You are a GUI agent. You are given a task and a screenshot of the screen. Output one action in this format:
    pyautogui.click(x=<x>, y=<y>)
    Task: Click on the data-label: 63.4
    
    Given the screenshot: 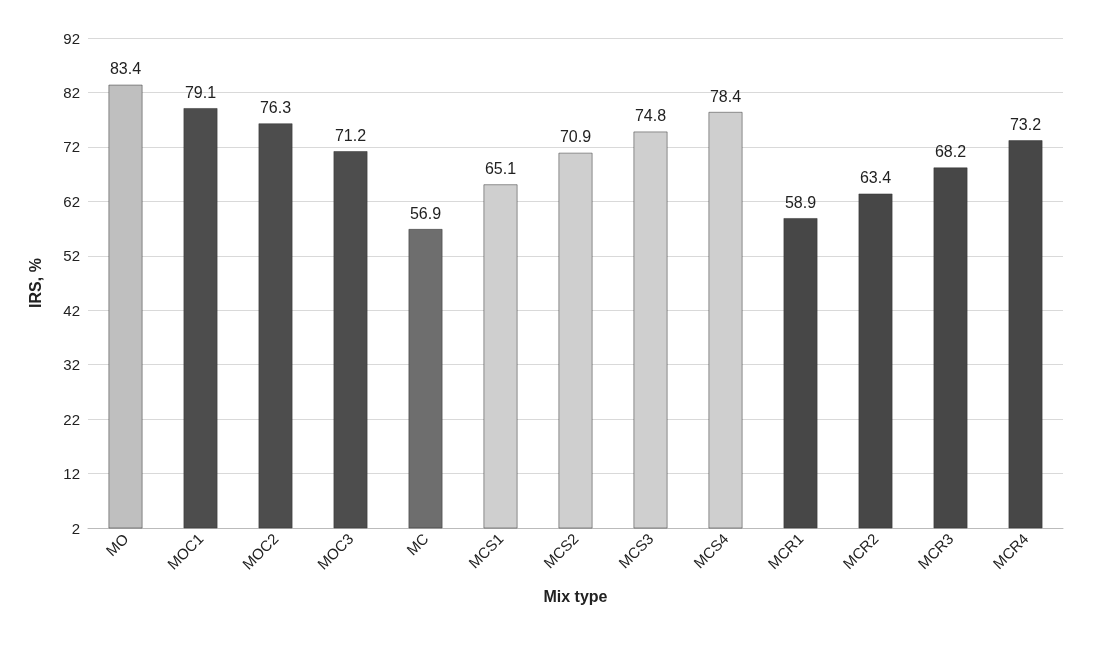 What is the action you would take?
    pyautogui.click(x=875, y=178)
    